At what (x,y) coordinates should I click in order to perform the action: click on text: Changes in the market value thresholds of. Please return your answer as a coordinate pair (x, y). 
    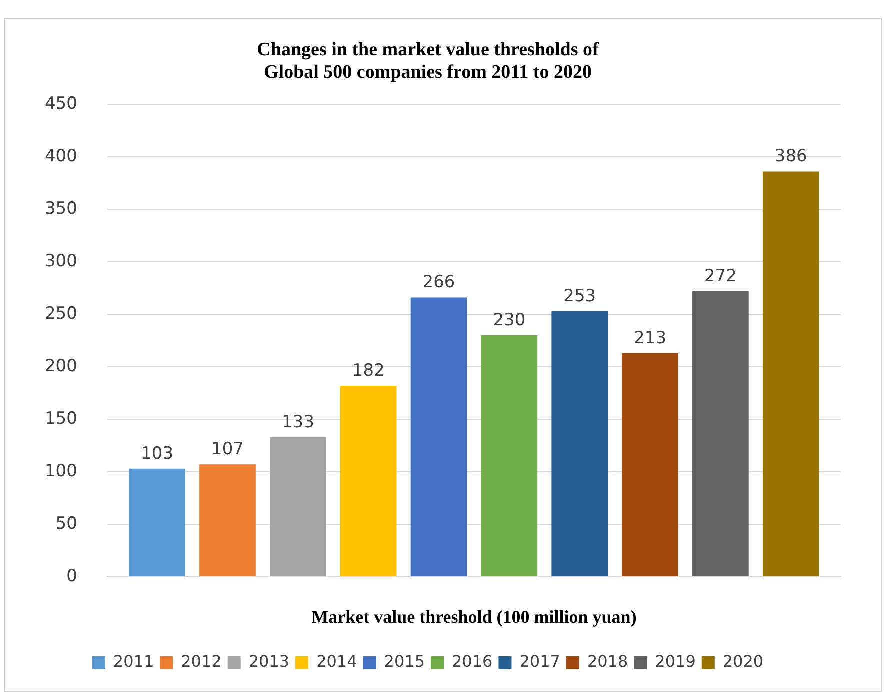
    Looking at the image, I should click on (428, 49).